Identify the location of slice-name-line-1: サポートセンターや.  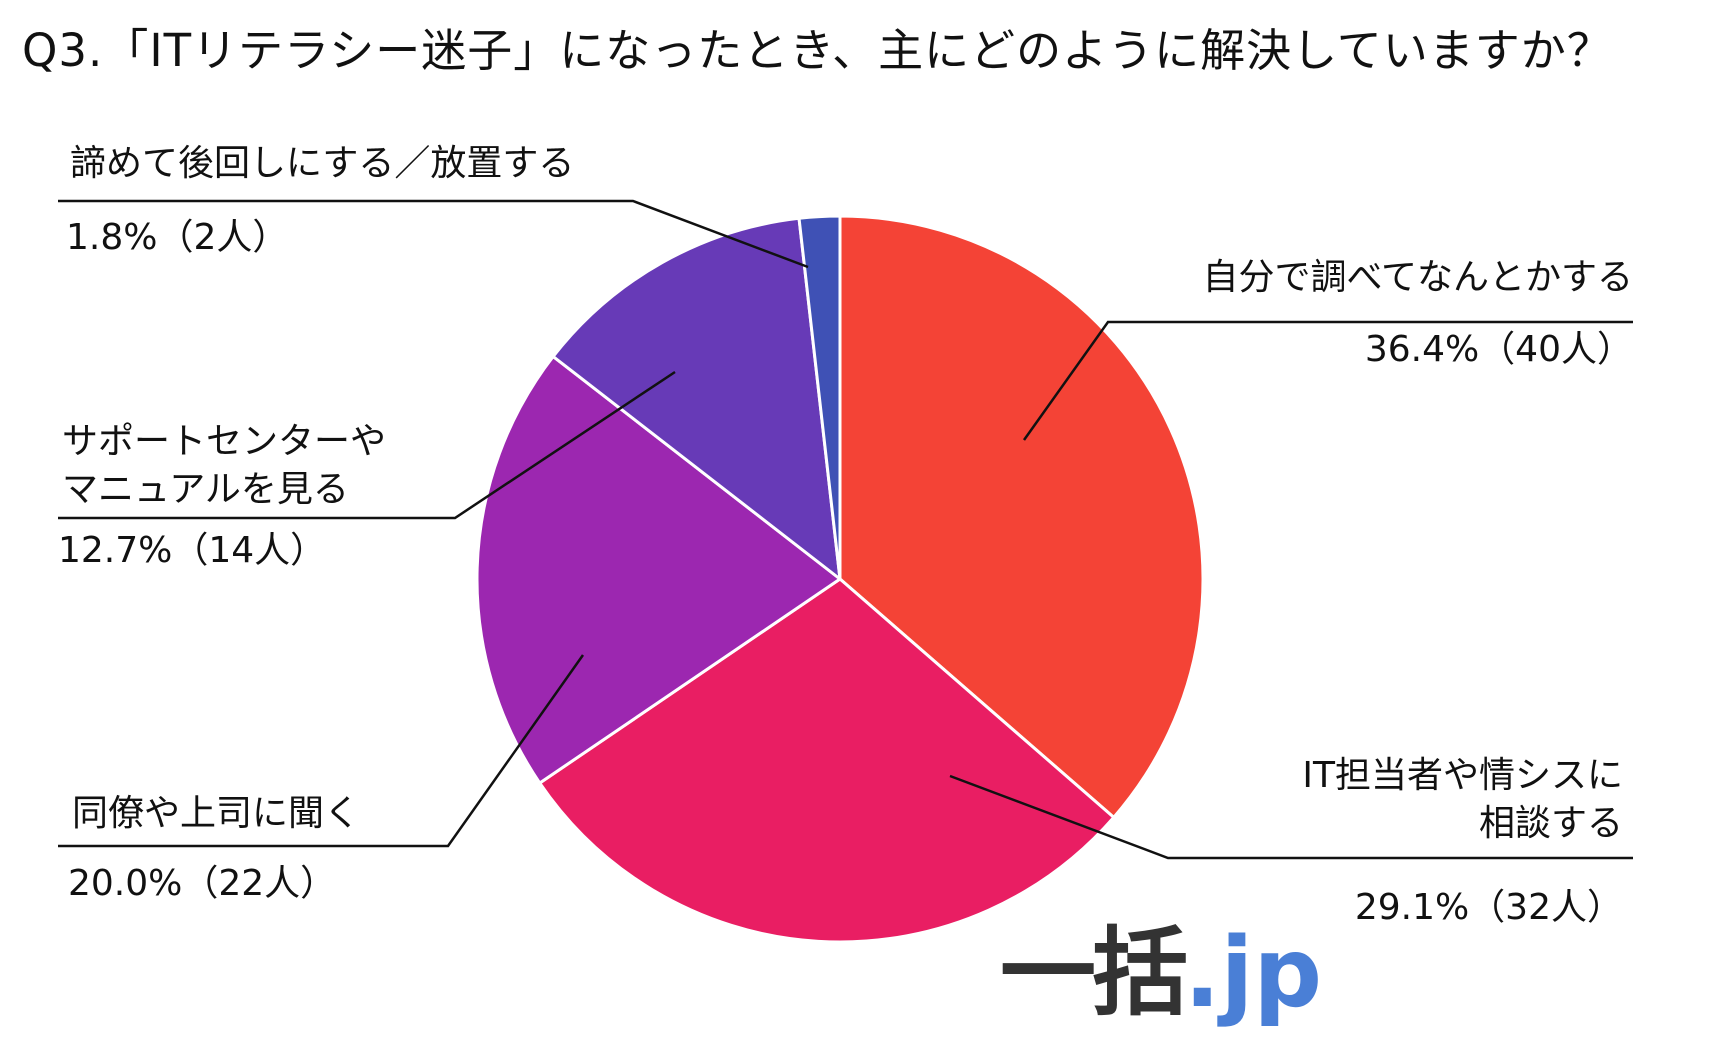
(224, 441).